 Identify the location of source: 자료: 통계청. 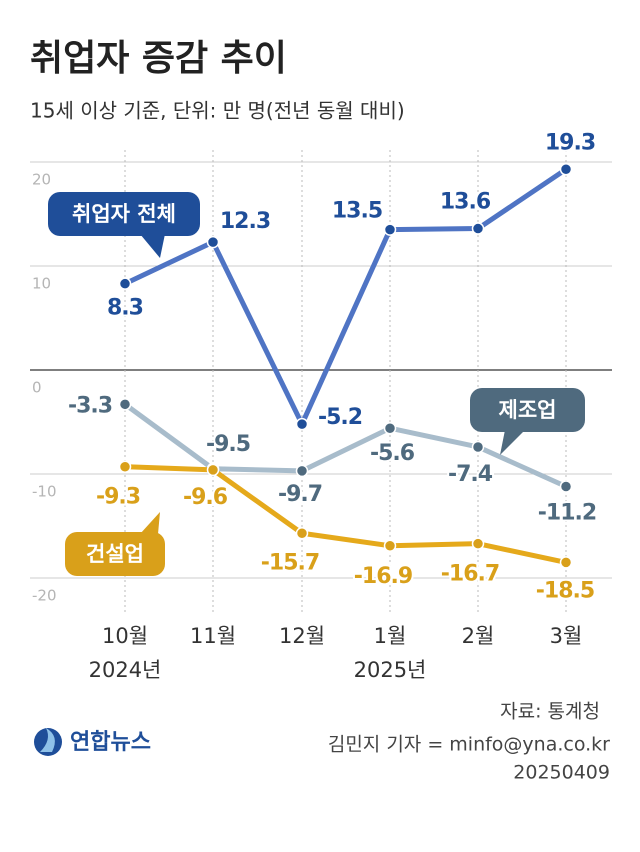
(550, 712).